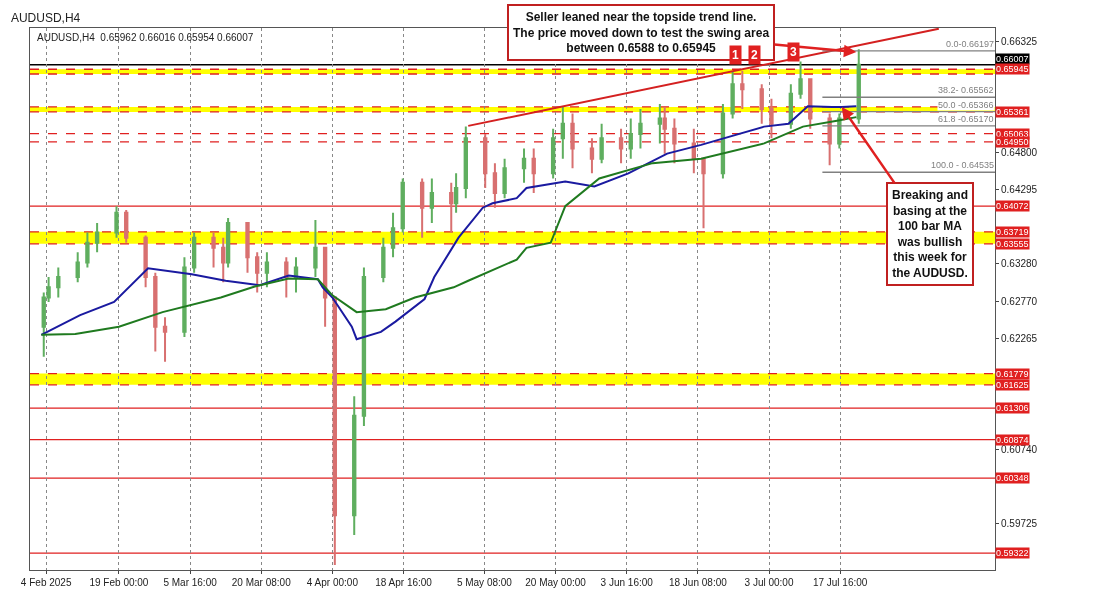 The image size is (1095, 600). Describe the element at coordinates (46, 582) in the screenshot. I see `x-tick-label: 4 Feb 2025` at that location.